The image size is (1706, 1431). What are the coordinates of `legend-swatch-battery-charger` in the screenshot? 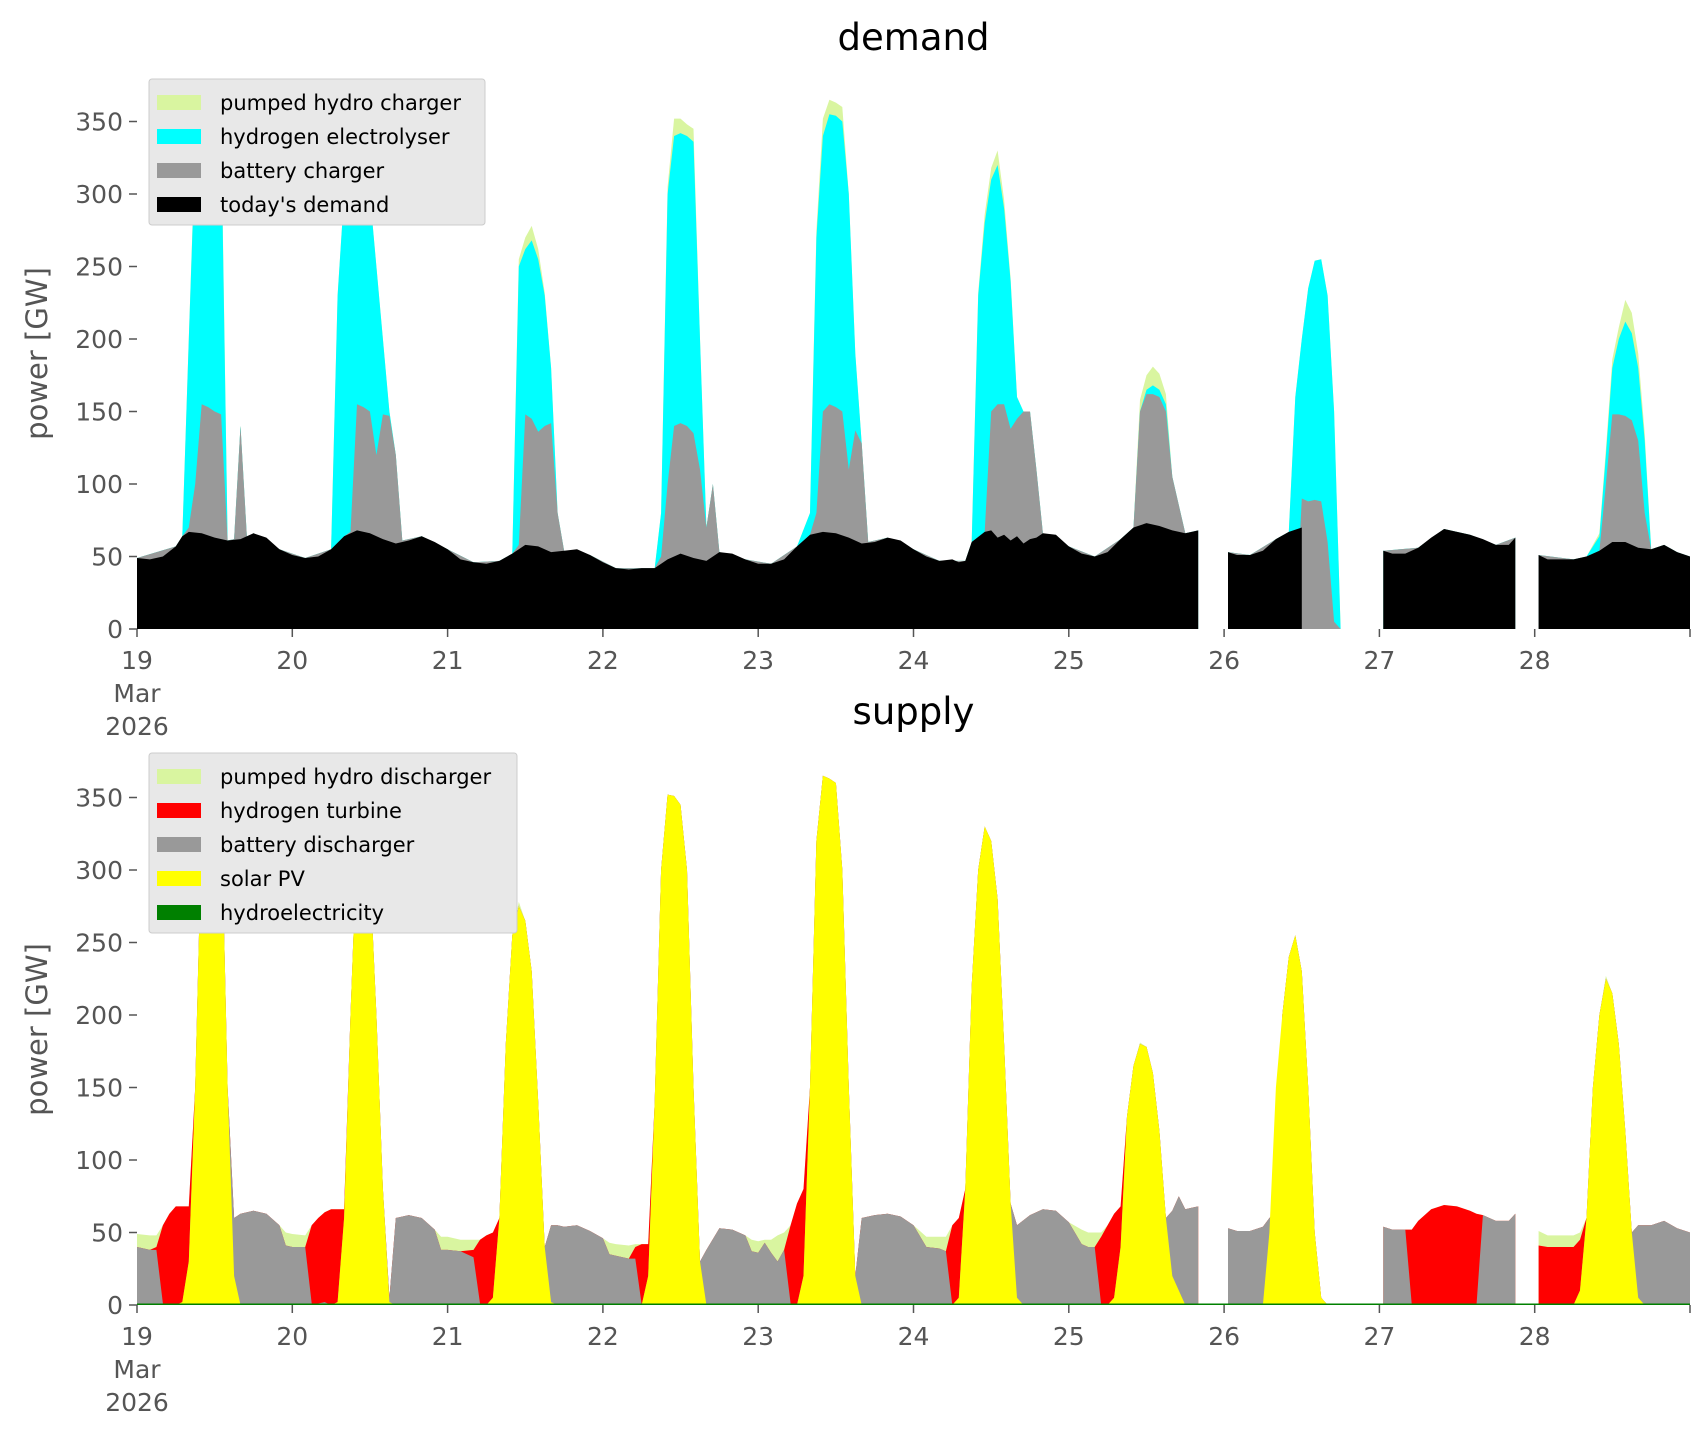 It's located at (179, 170).